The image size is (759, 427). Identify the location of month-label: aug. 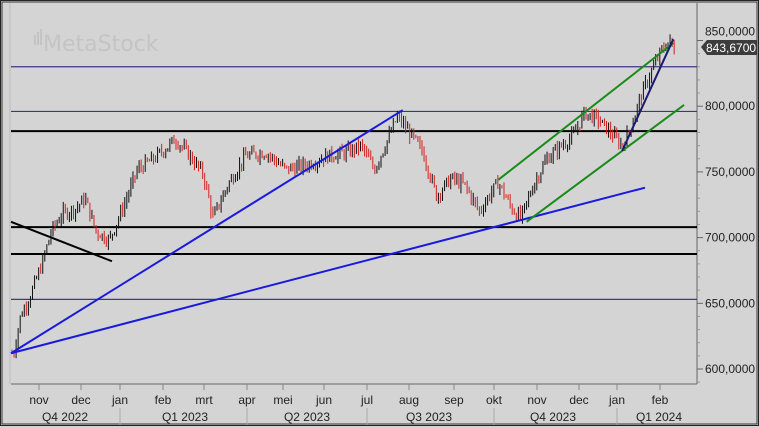
(409, 400).